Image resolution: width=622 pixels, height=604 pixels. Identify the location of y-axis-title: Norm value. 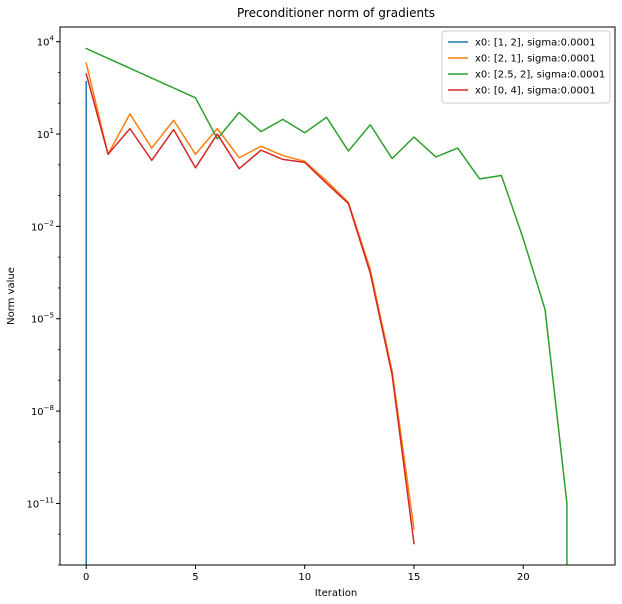
(11, 296).